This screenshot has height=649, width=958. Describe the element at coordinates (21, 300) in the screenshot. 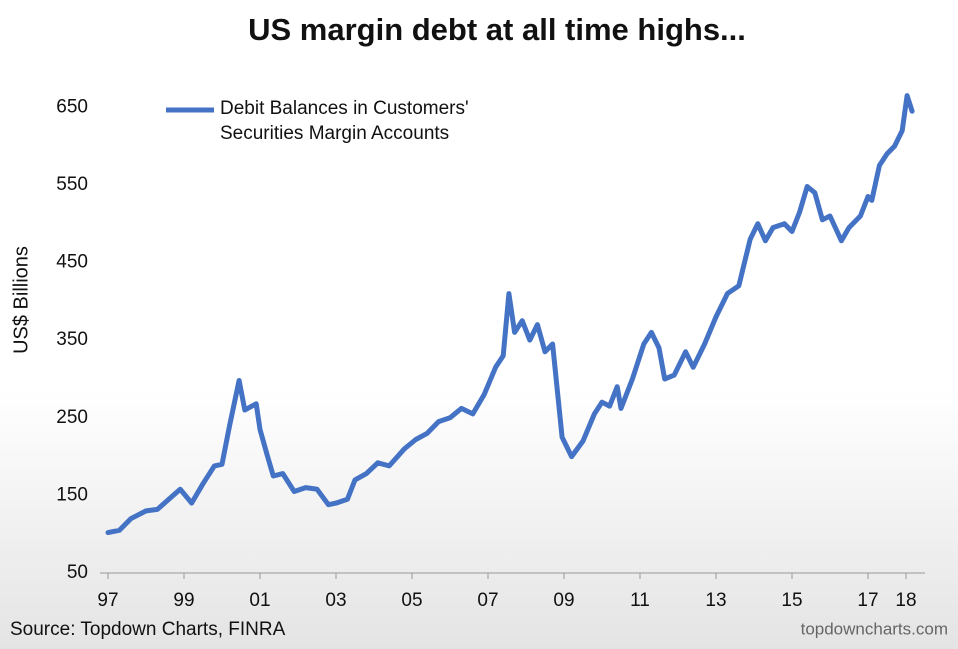

I see `y-axis-label: US$ Billions` at that location.